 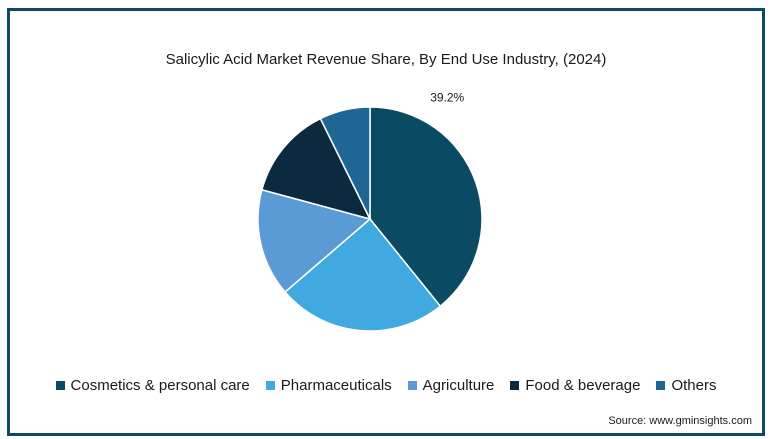 What do you see at coordinates (314, 241) in the screenshot?
I see `pie-slice-agriculture` at bounding box center [314, 241].